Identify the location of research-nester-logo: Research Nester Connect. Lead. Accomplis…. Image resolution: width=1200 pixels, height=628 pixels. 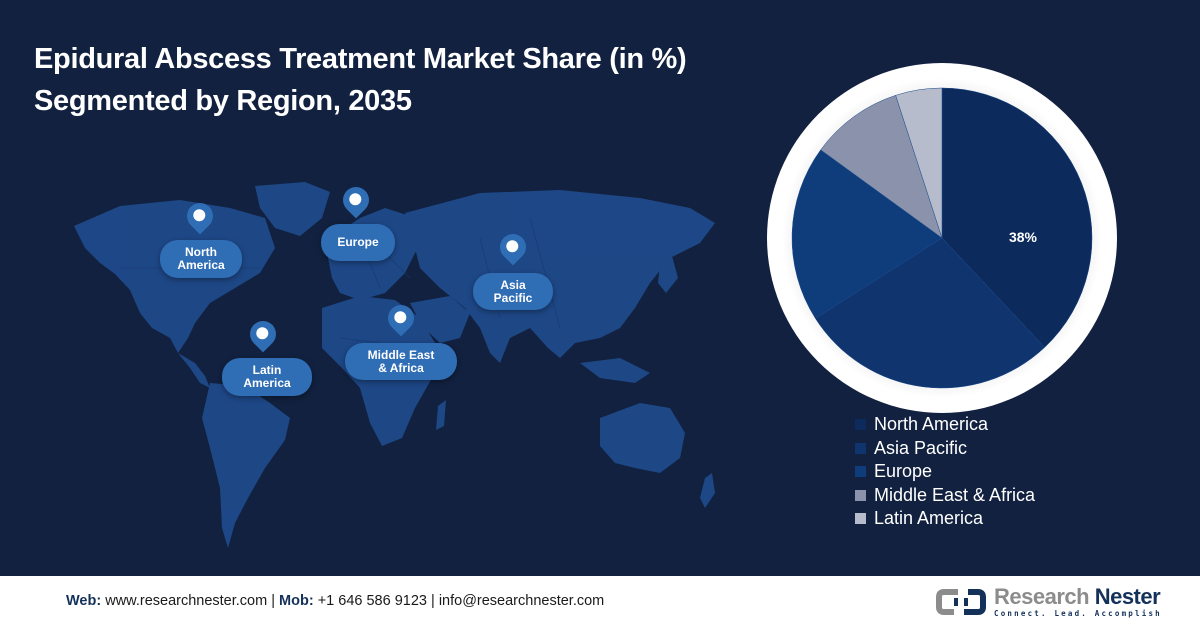
(1049, 602).